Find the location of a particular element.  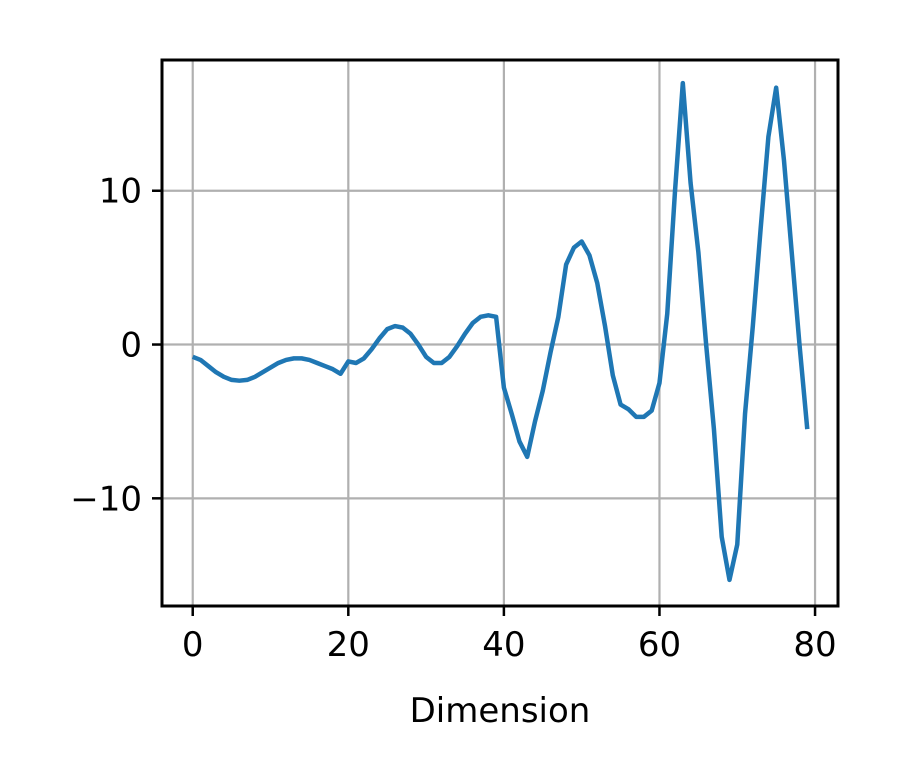

x-tick-label: 20 is located at coordinates (348, 645).